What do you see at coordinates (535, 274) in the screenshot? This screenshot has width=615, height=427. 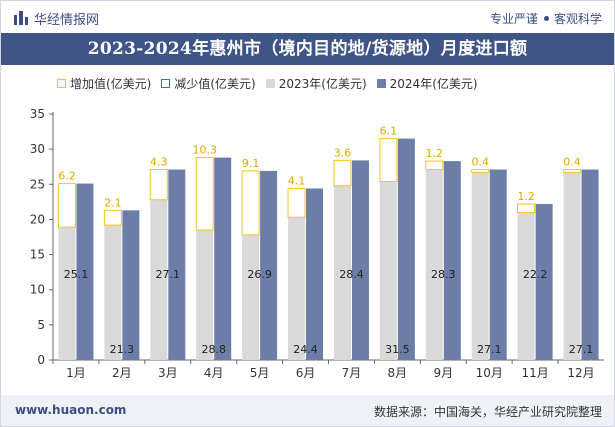 I see `value-label-11: 22.2` at bounding box center [535, 274].